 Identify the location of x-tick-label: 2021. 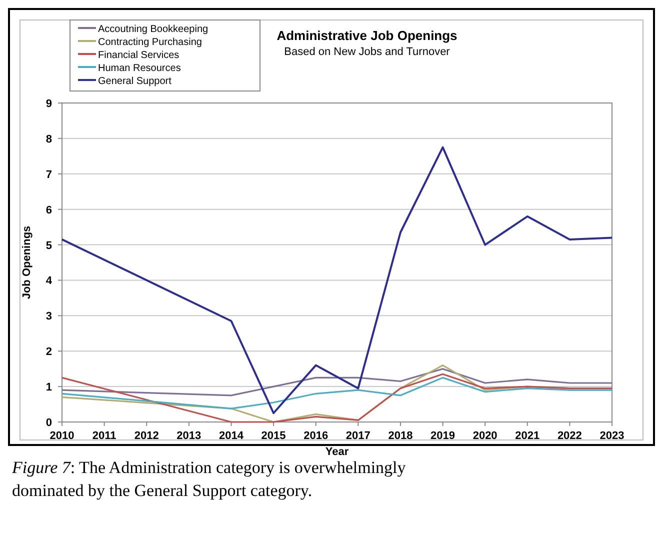
(527, 436).